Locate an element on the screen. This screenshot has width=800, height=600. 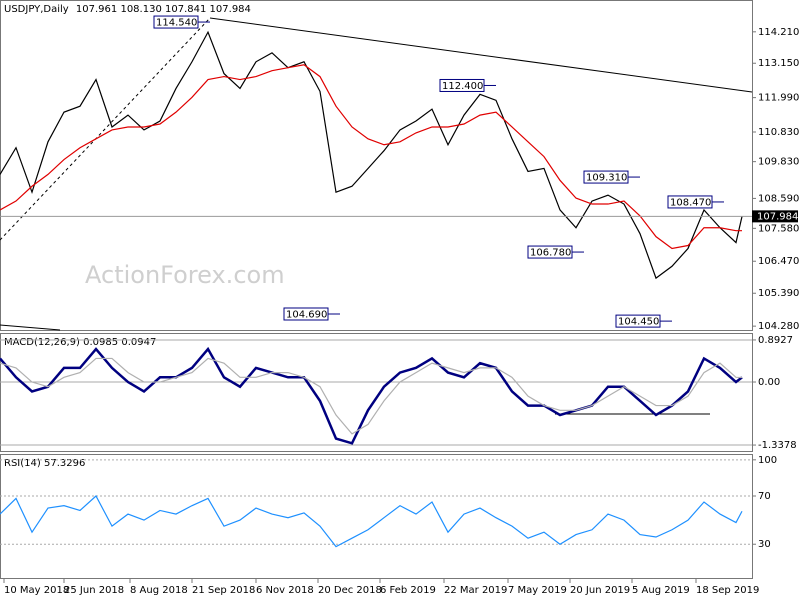
y-tick-label: 114.210 is located at coordinates (778, 32).